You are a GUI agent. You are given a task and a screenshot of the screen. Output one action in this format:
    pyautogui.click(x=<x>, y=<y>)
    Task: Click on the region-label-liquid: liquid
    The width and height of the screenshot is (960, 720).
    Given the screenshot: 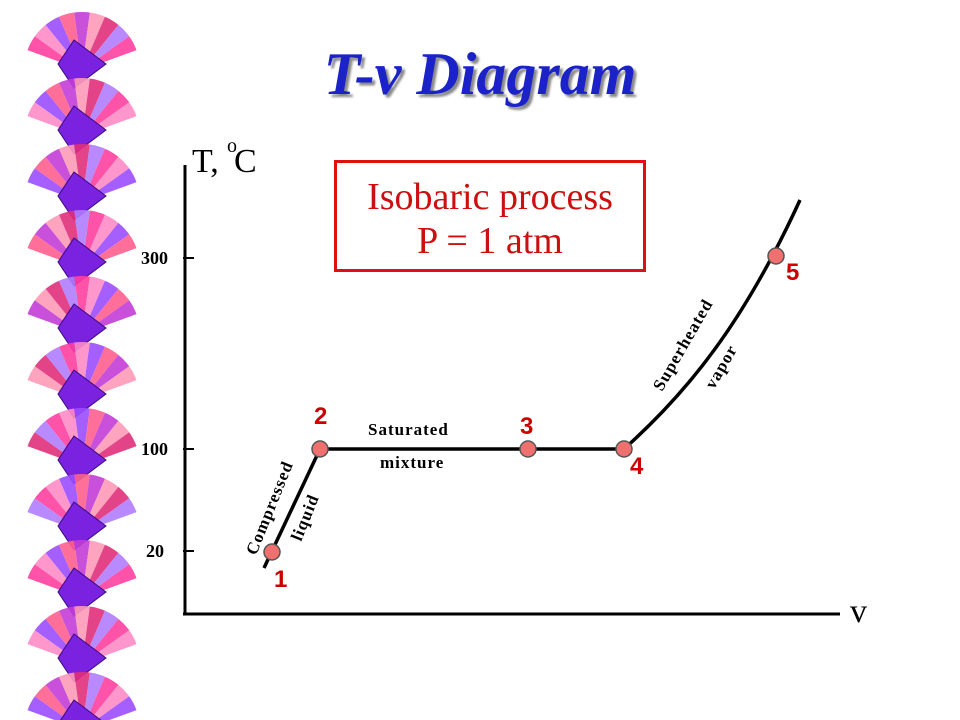 What is the action you would take?
    pyautogui.click(x=305, y=517)
    